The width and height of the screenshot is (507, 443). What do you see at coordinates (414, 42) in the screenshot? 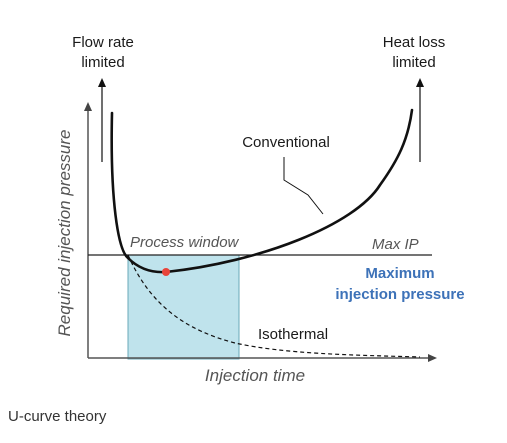
I see `heat-loss-label-line1: Heat loss` at bounding box center [414, 42].